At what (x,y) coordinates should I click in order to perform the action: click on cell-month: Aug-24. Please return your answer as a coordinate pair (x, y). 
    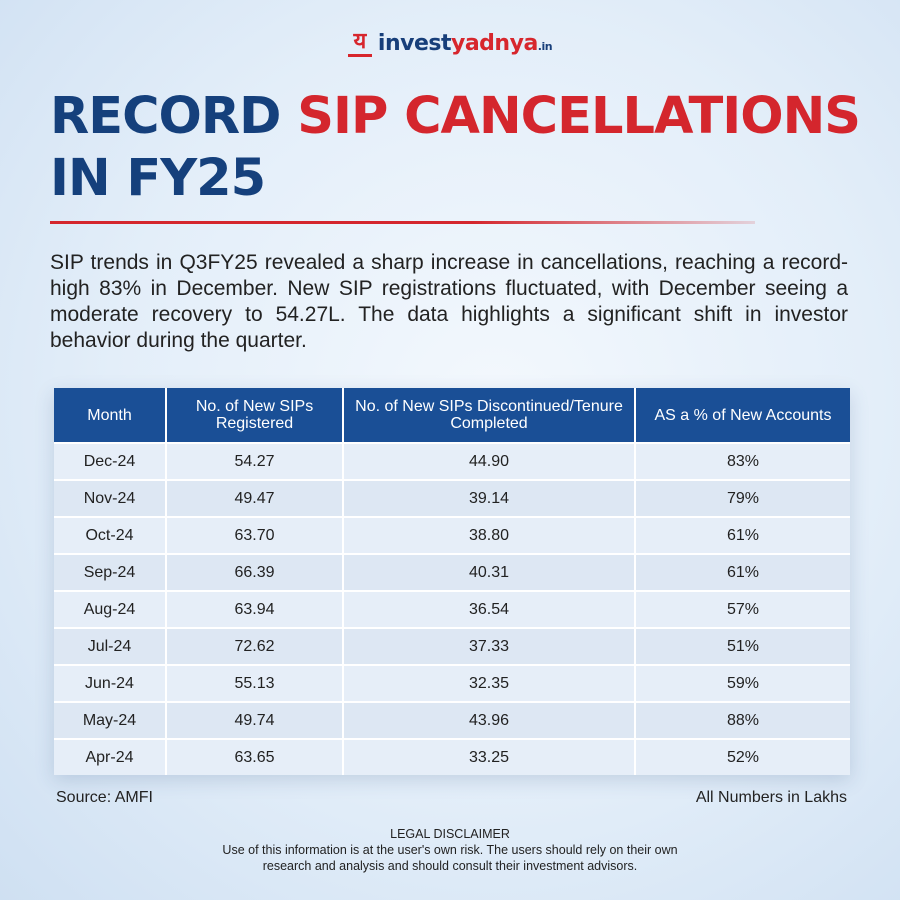
    Looking at the image, I should click on (110, 609).